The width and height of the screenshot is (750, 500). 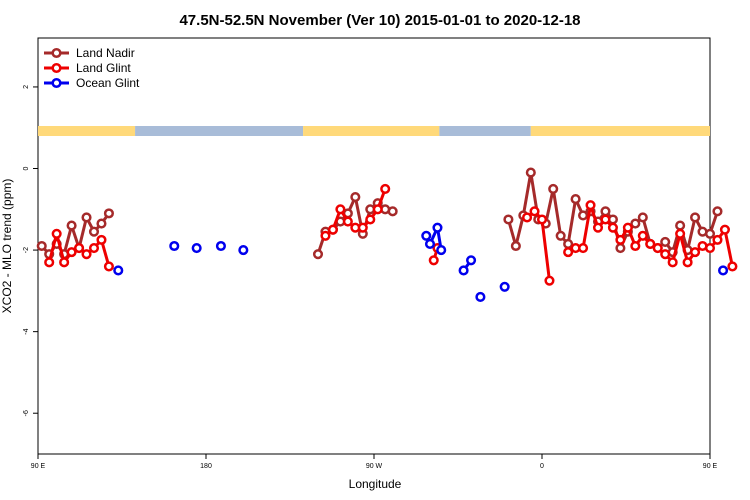 What do you see at coordinates (26, 331) in the screenshot?
I see `y-tick-label: -4` at bounding box center [26, 331].